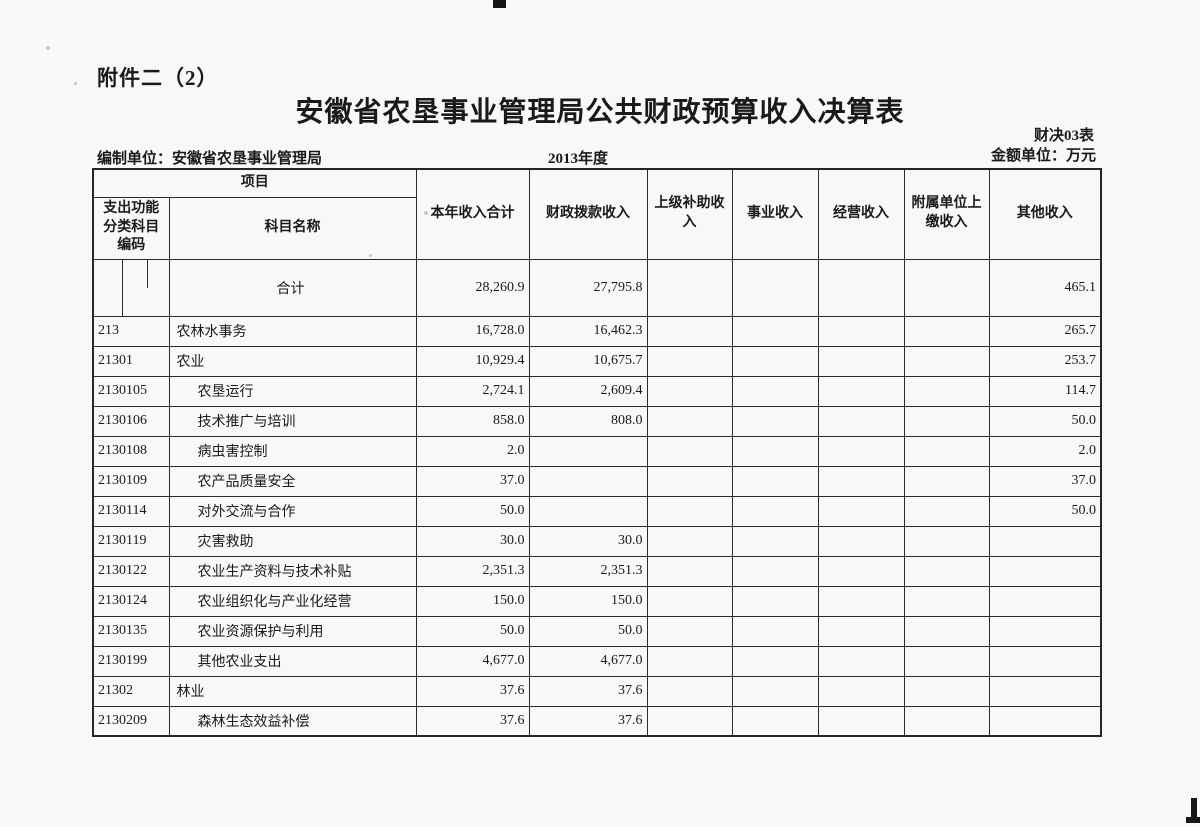 The image size is (1200, 827). I want to click on header-superior-subsidy: 上级补助收入, so click(689, 214).